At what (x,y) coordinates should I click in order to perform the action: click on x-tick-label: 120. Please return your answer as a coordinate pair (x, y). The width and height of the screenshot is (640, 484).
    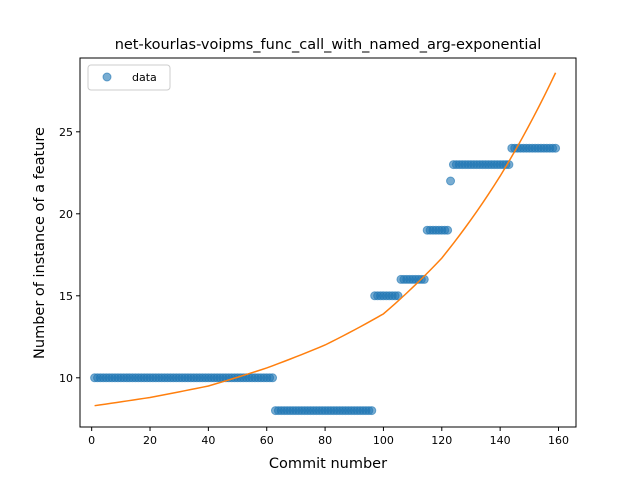
    Looking at the image, I should click on (441, 440).